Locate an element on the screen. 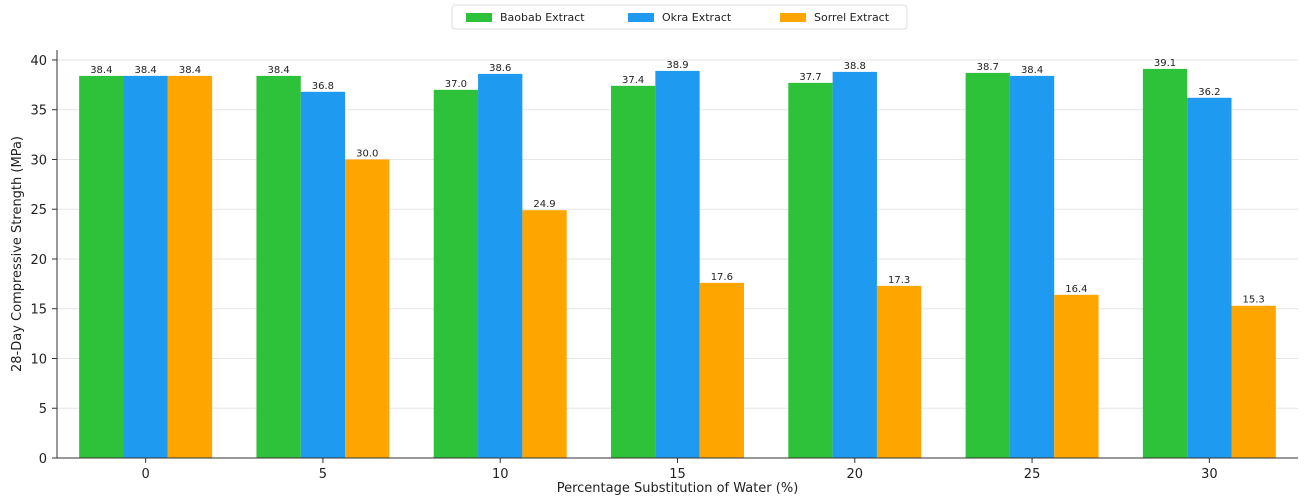 The height and width of the screenshot is (497, 1311). x-tick-label: 30 is located at coordinates (1209, 474).